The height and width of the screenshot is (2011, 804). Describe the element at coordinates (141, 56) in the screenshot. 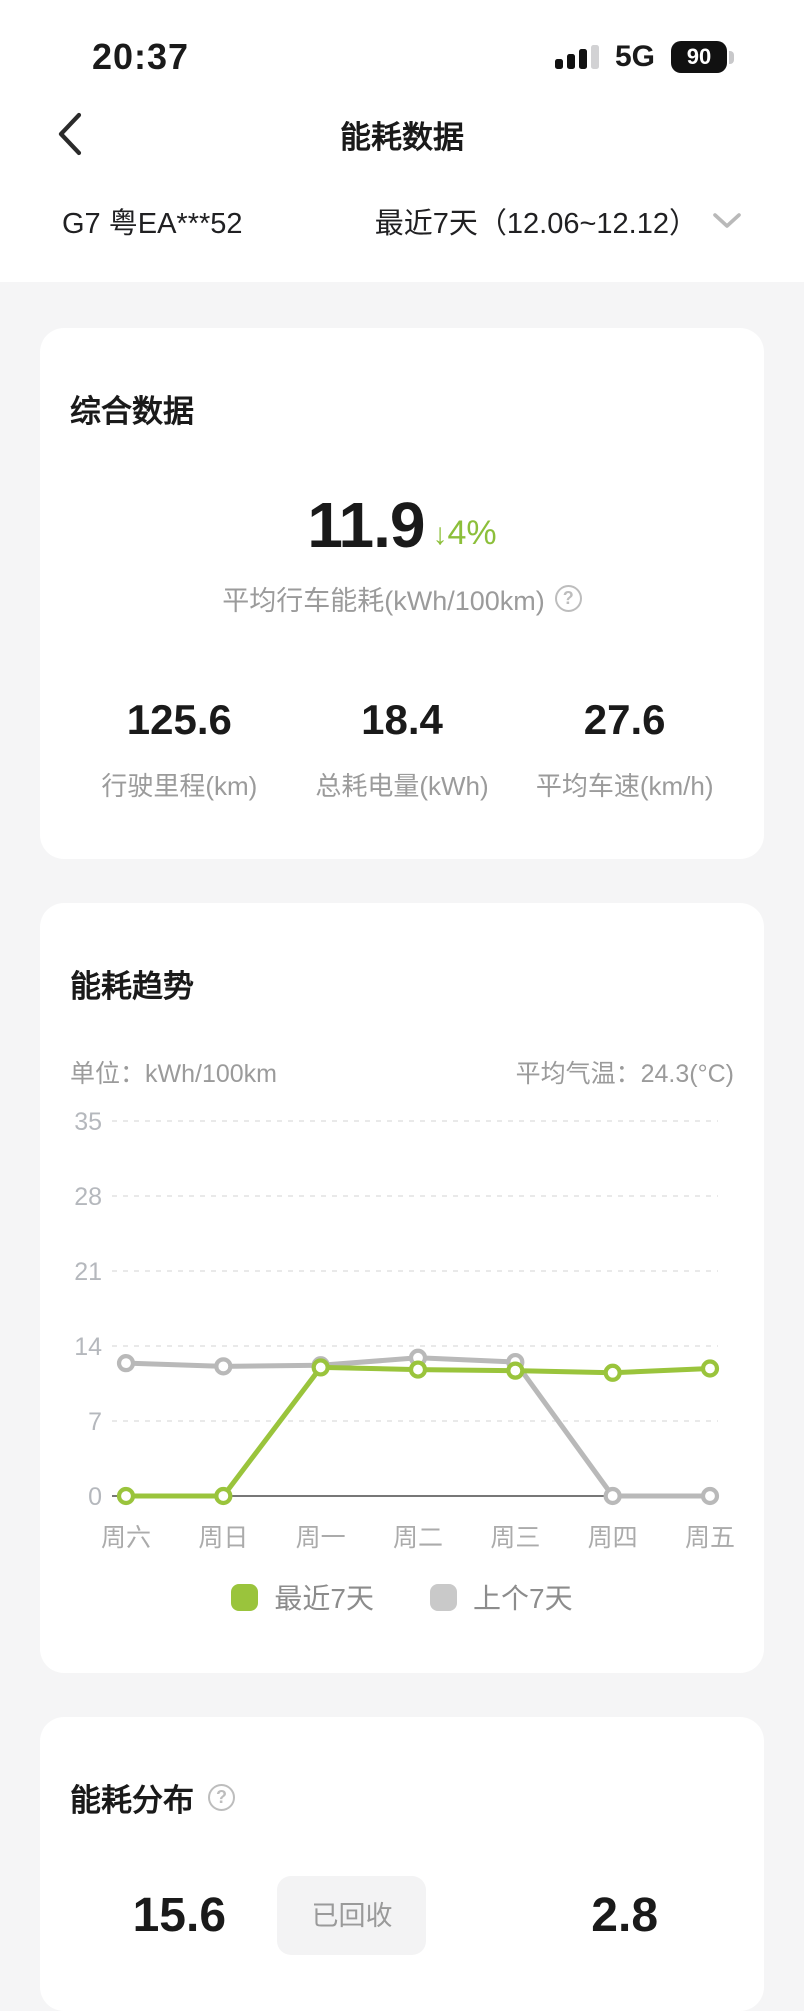

I see `clock: 20:37` at that location.